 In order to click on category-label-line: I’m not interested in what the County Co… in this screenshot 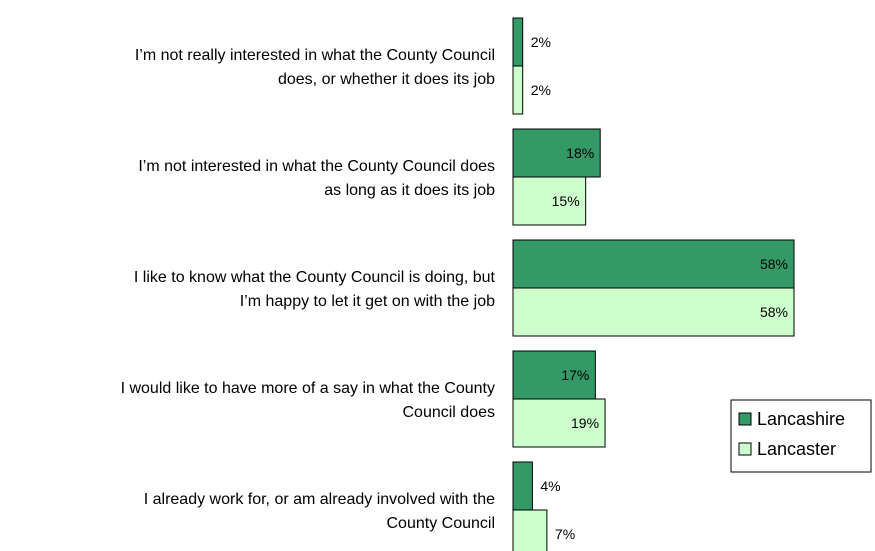, I will do `click(316, 166)`.